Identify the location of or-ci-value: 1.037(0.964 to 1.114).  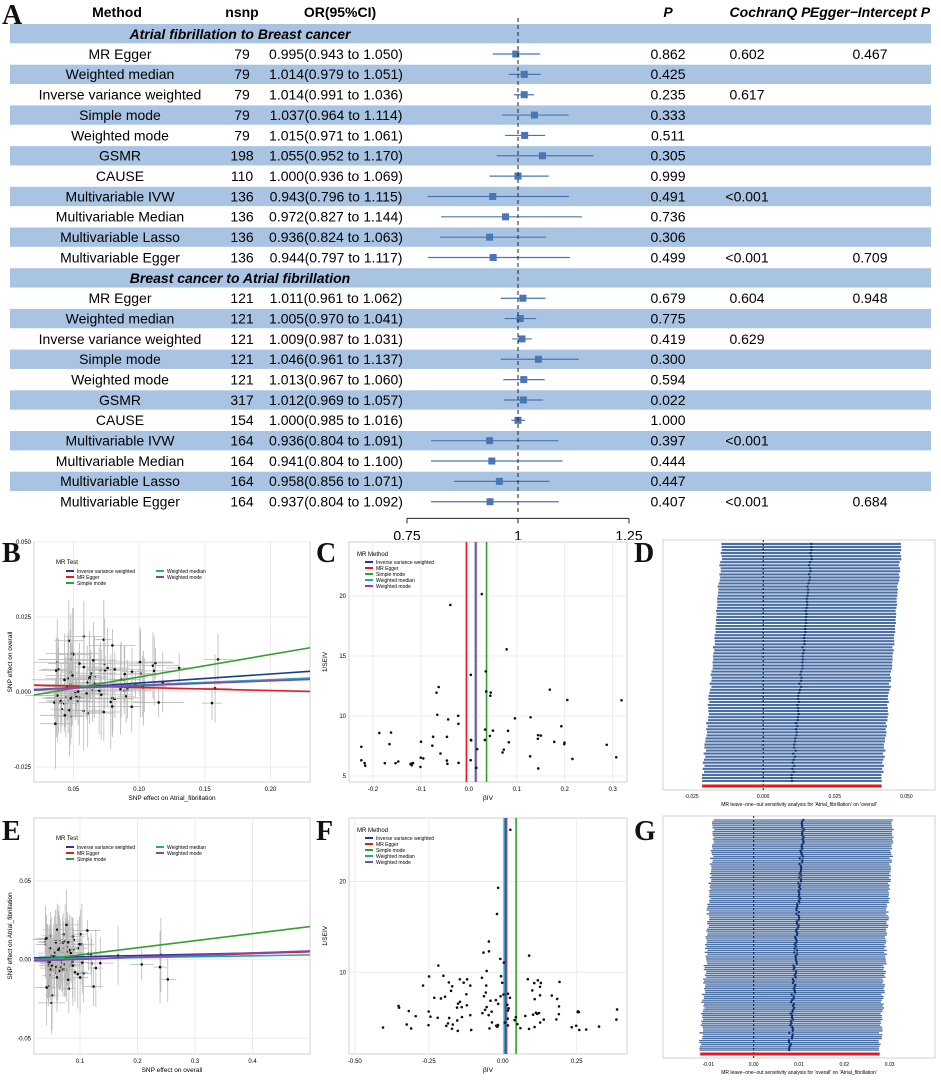
(336, 115).